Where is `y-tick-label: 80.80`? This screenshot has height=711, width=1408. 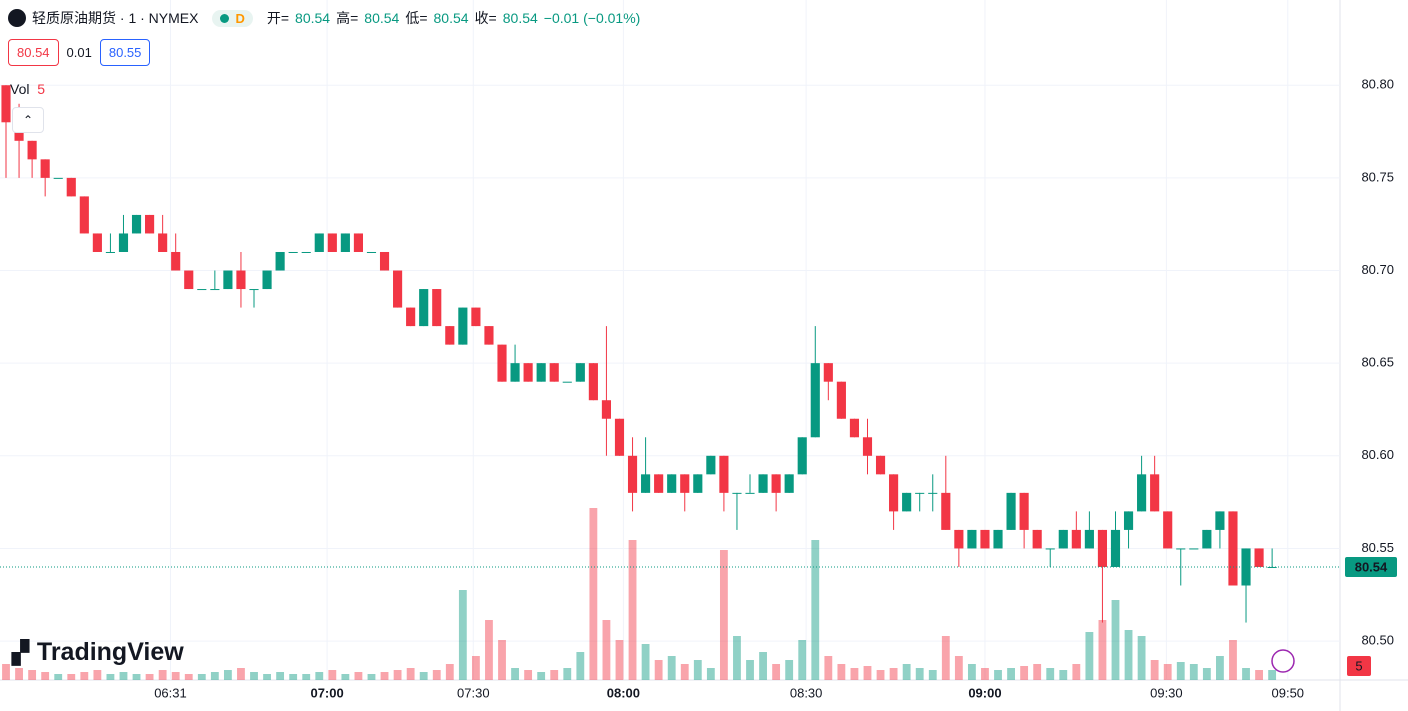
y-tick-label: 80.80 is located at coordinates (1377, 84).